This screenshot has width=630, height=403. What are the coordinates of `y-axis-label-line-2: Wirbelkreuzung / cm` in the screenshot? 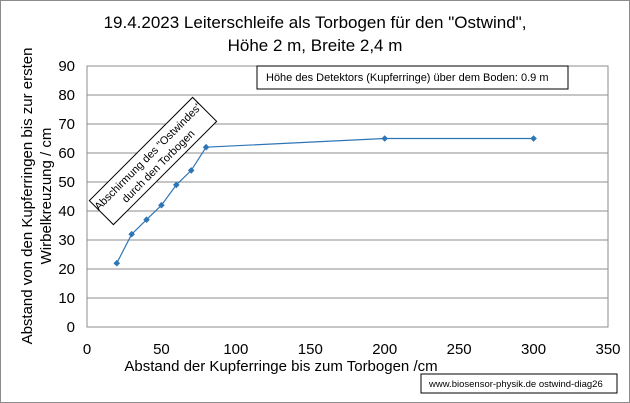 It's located at (46, 196).